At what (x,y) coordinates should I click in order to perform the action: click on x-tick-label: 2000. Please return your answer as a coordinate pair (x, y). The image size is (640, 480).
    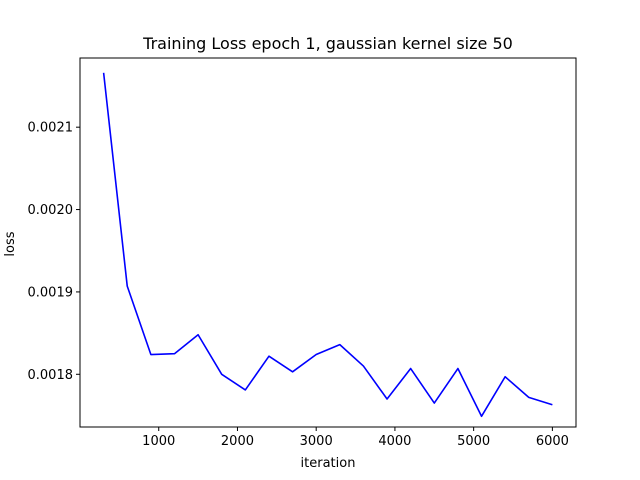
    Looking at the image, I should click on (237, 441).